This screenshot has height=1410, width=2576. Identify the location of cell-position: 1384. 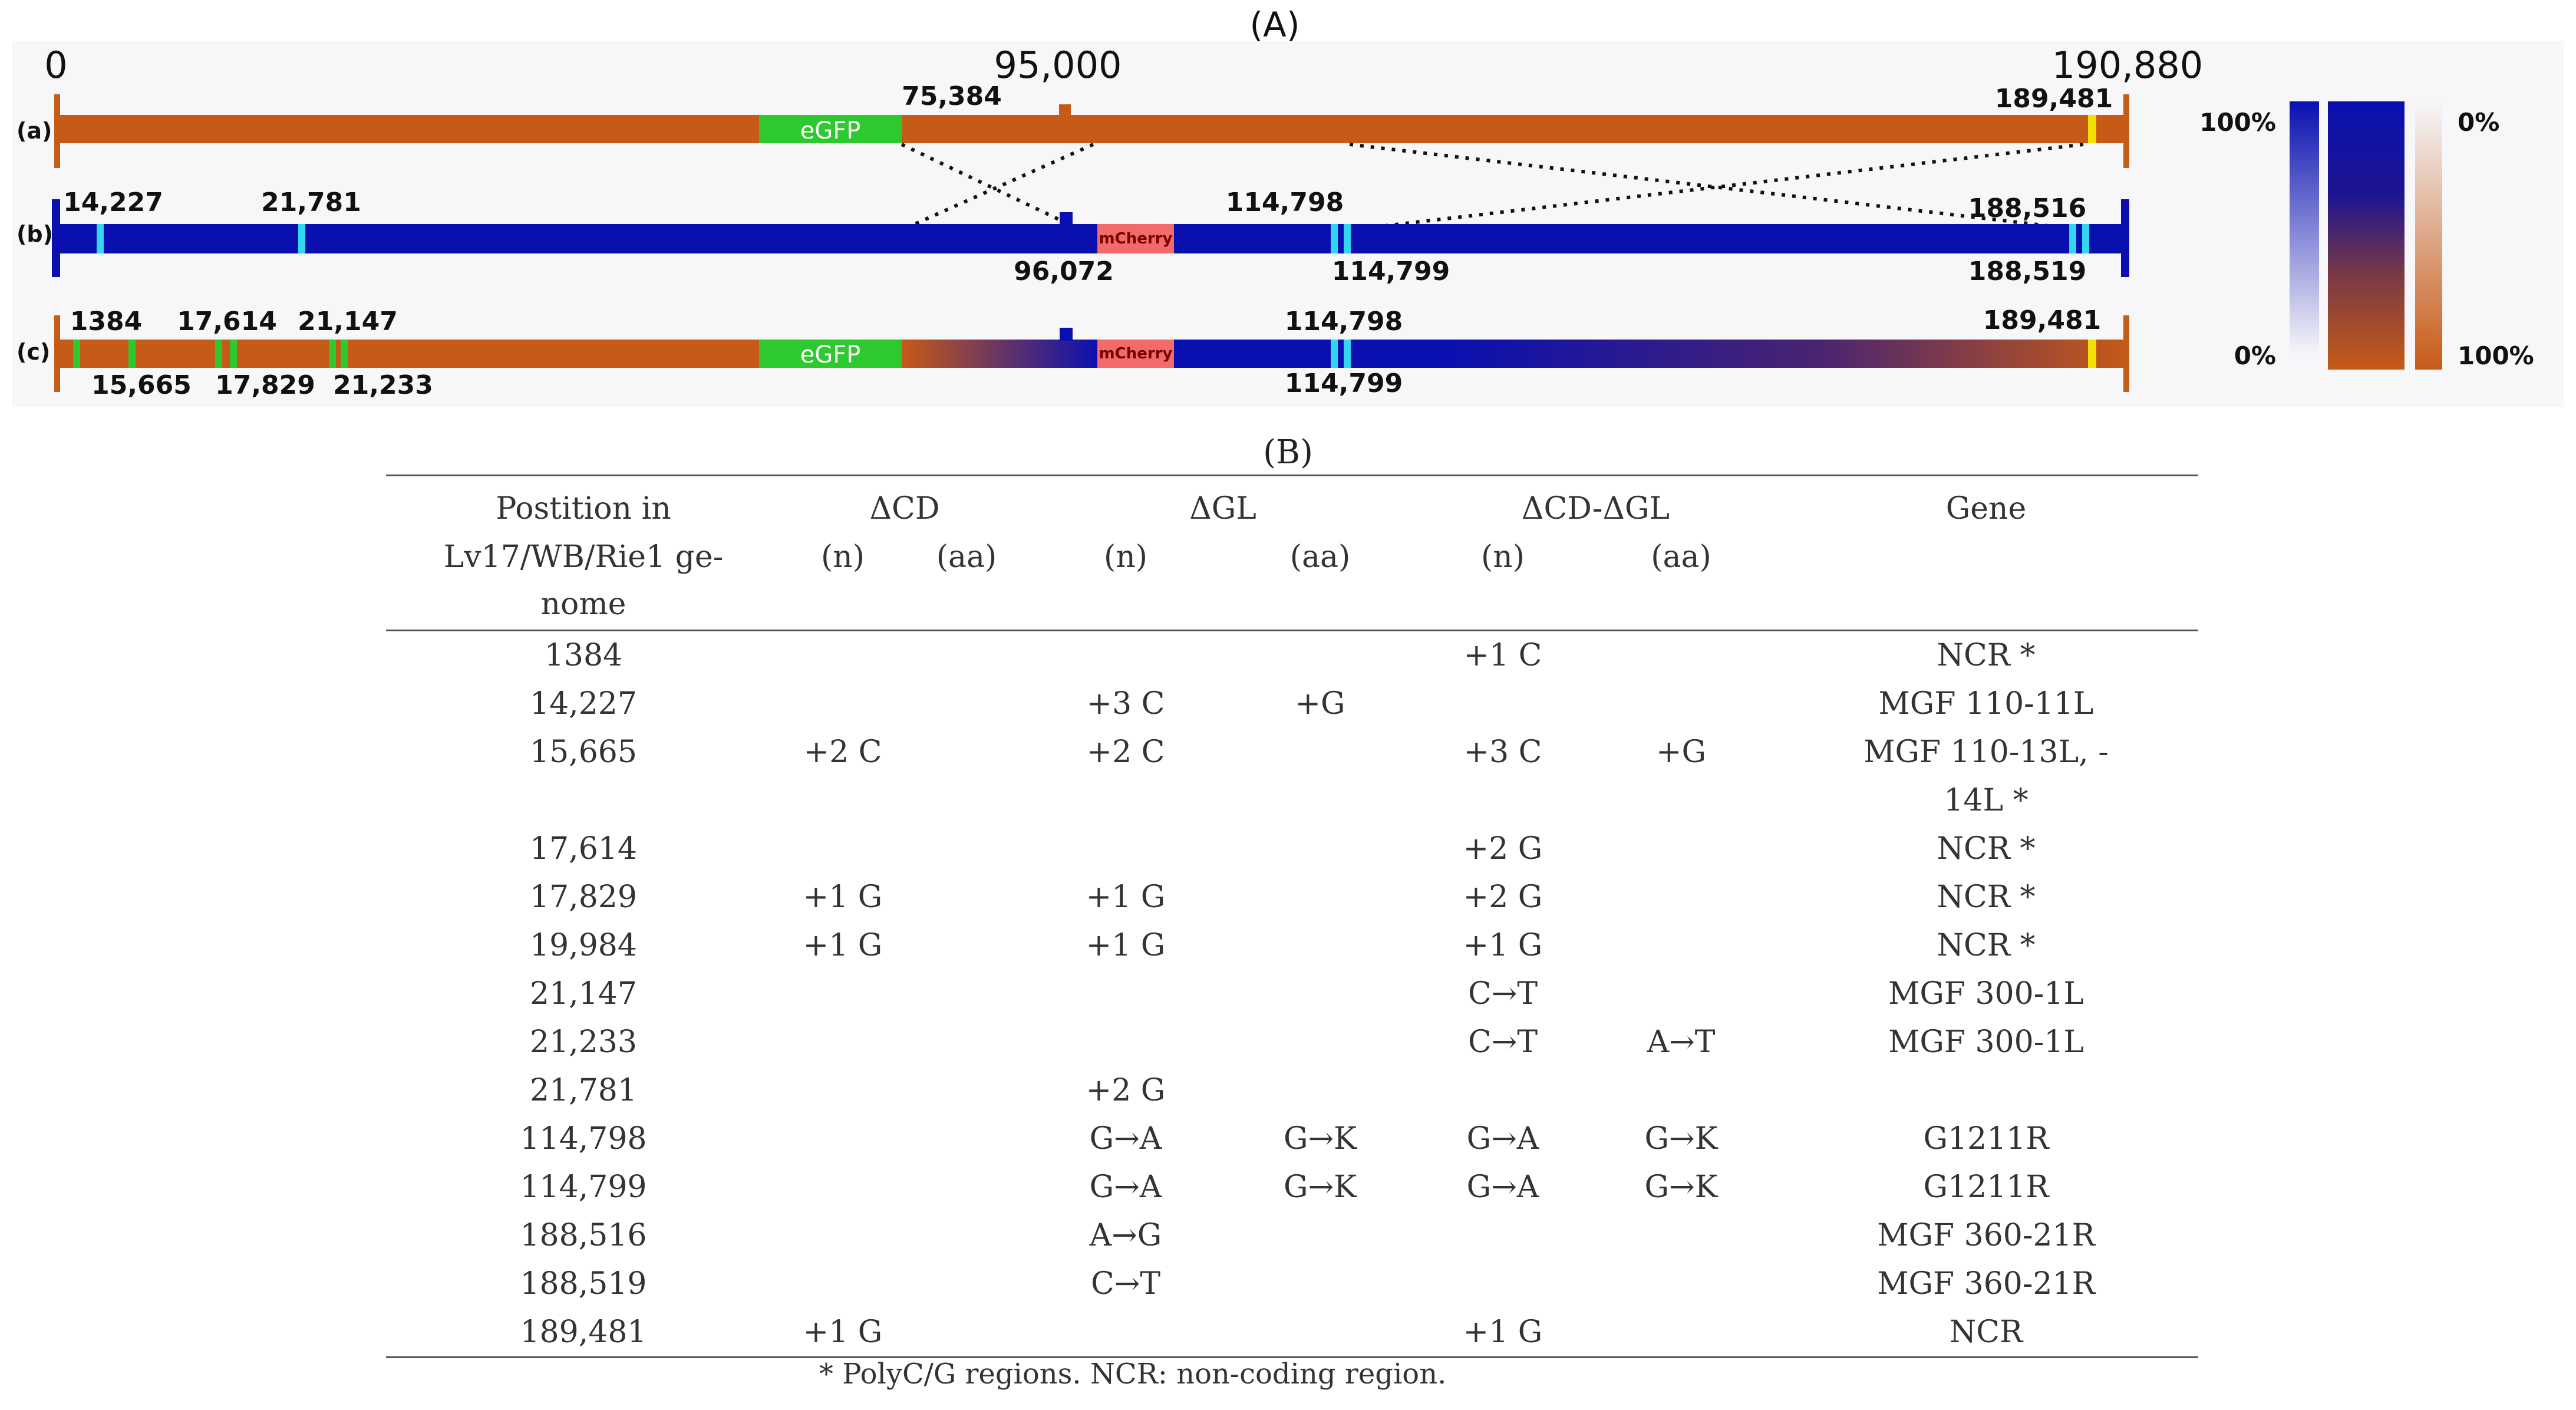
(583, 655).